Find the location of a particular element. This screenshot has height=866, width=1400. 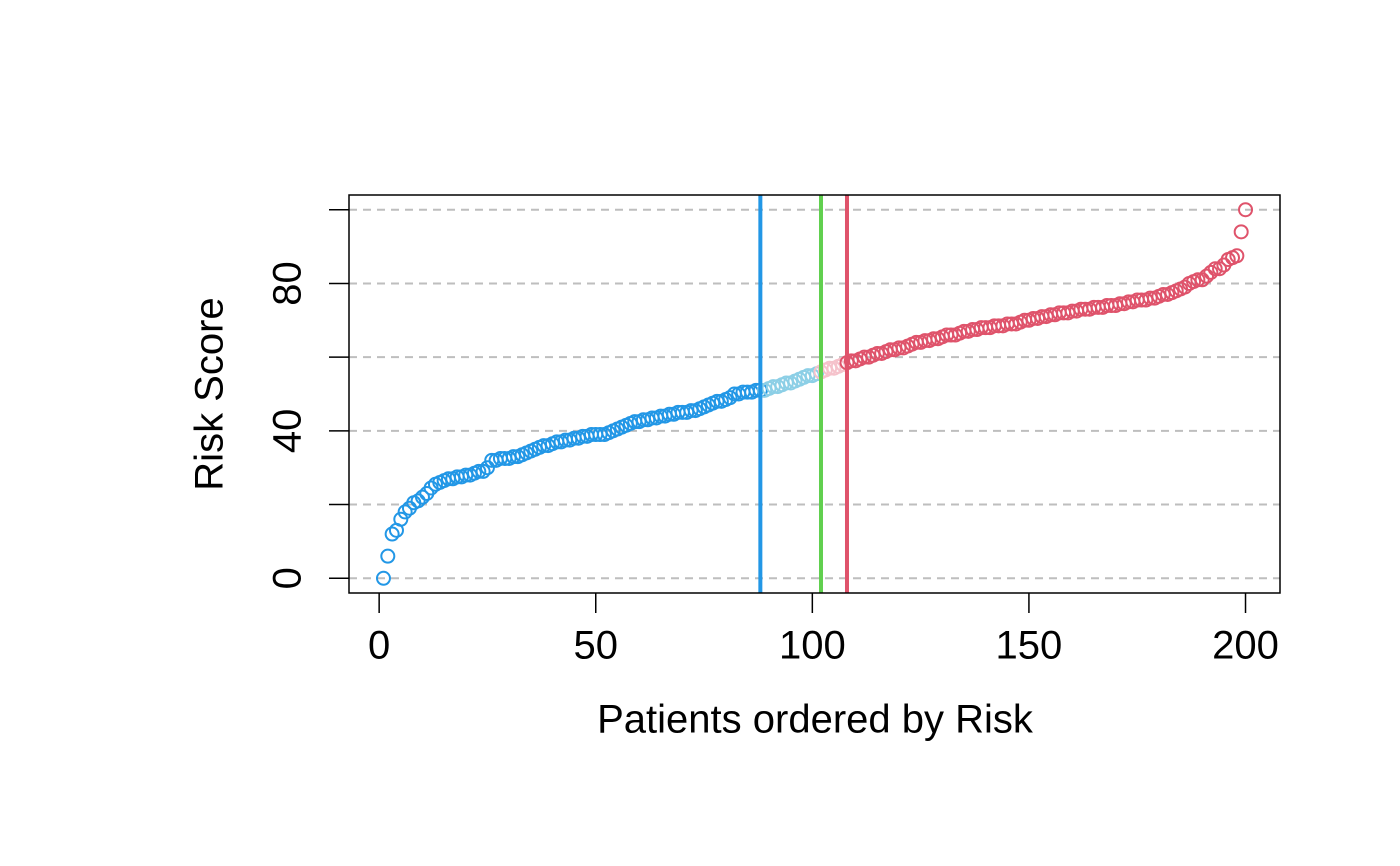

x-tick-label: 200 is located at coordinates (1245, 646).